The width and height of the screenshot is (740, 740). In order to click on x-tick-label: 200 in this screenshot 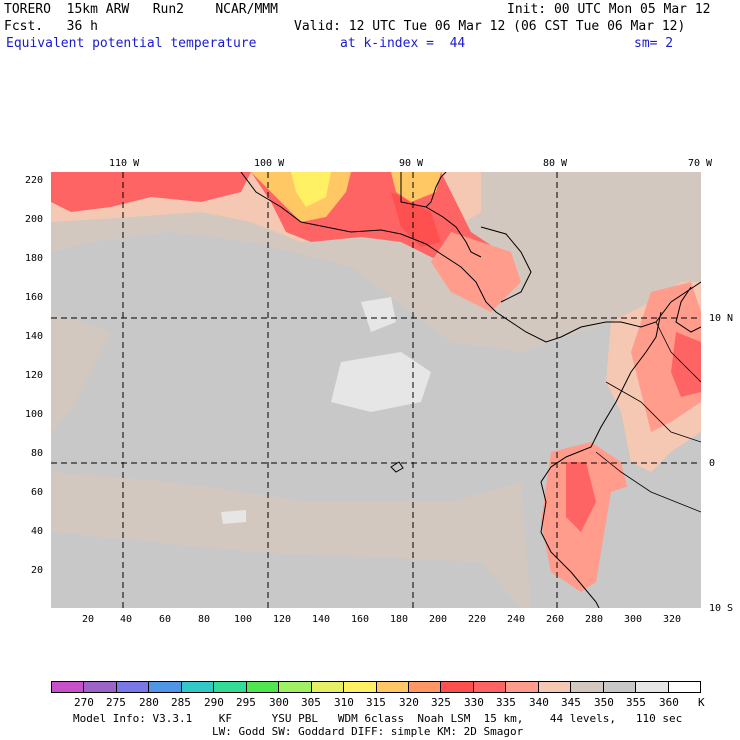, I will do `click(438, 619)`.